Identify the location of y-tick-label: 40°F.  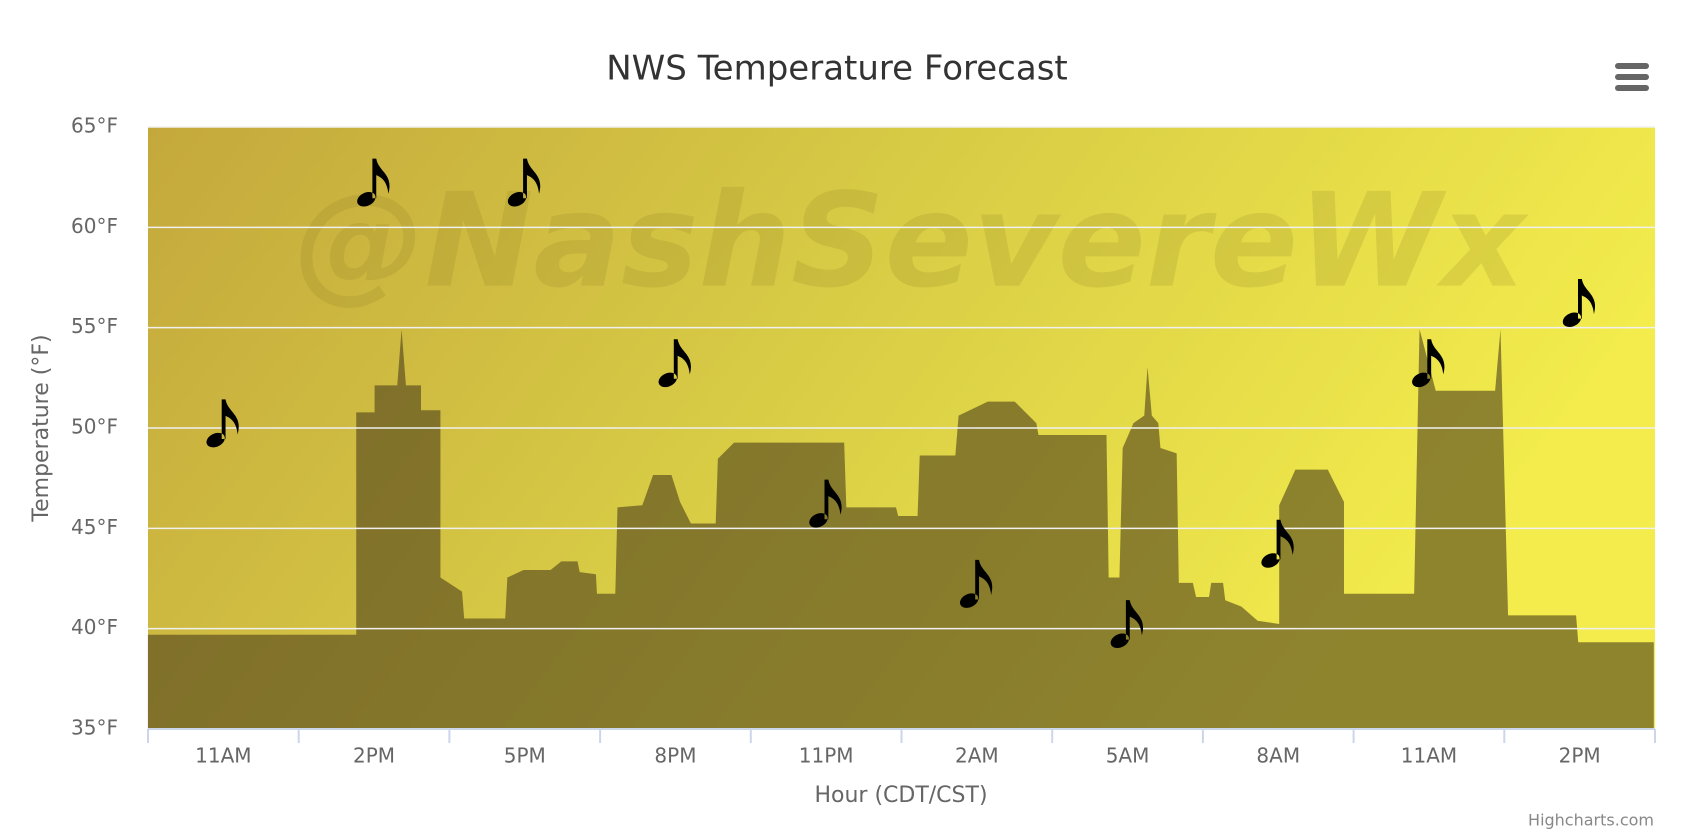
(94, 627).